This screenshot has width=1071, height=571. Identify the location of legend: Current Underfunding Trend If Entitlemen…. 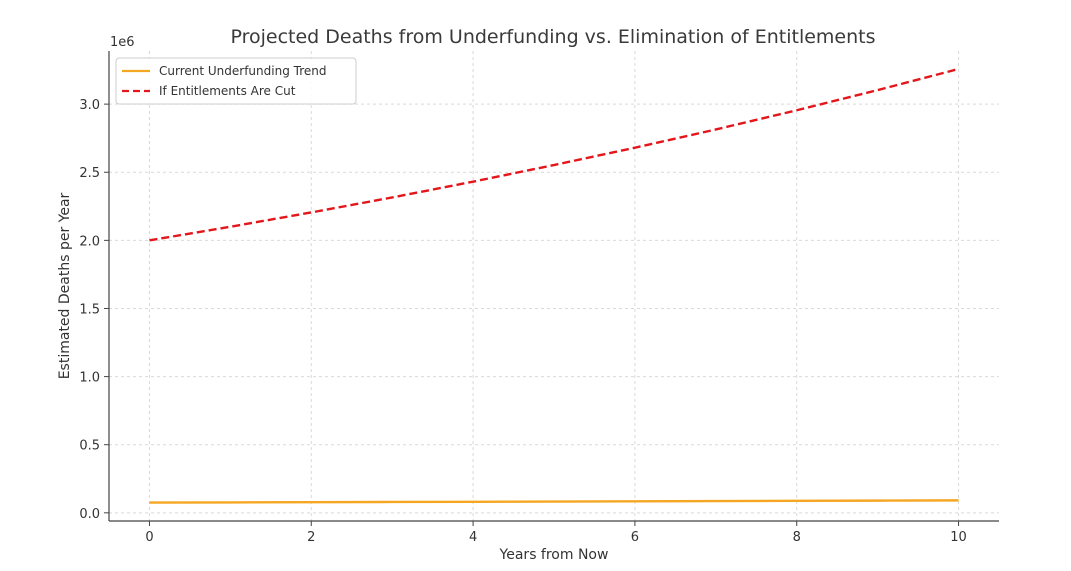
(236, 81).